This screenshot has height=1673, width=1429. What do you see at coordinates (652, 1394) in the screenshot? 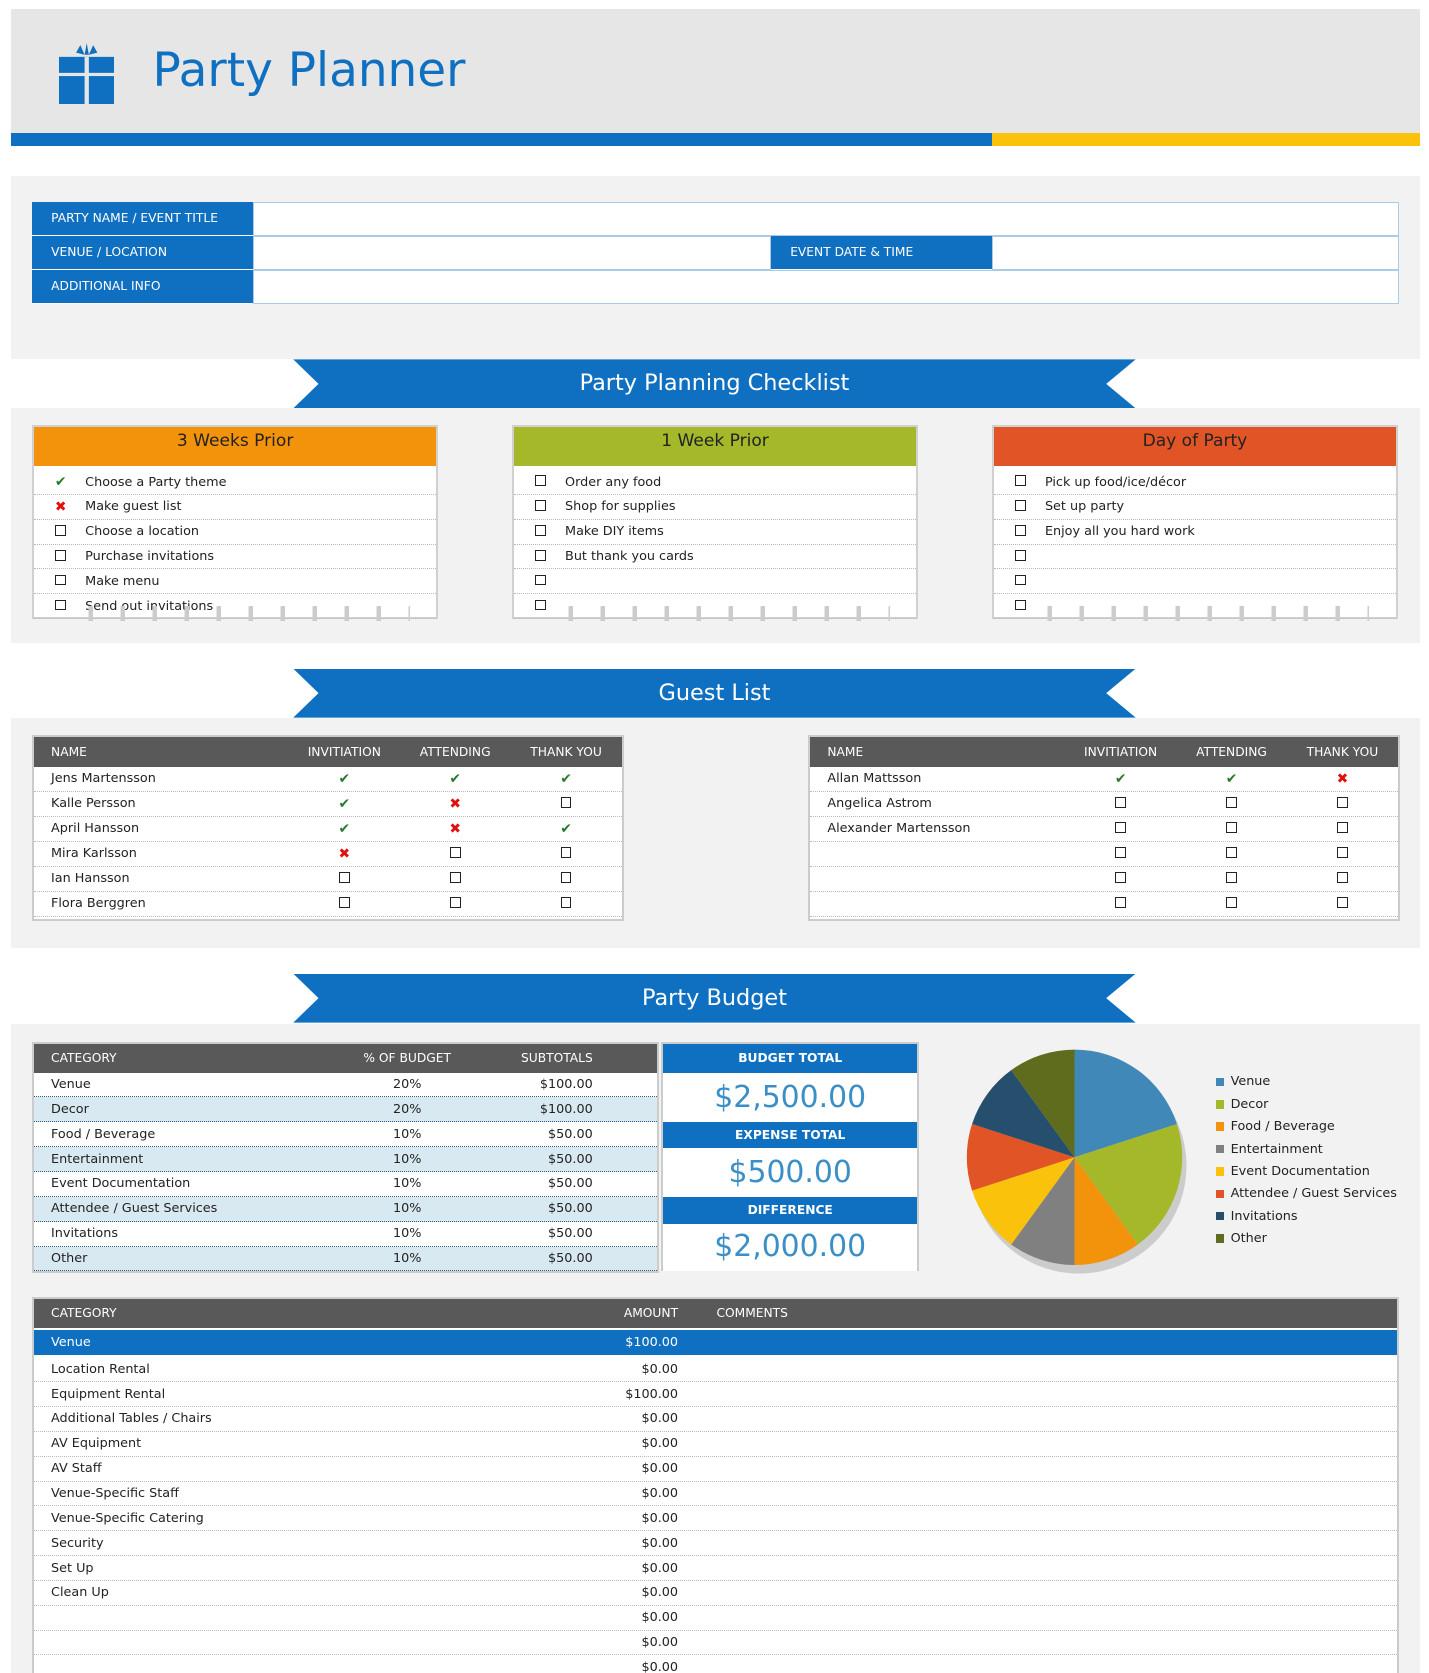
I see `detail-amount: $100.00` at bounding box center [652, 1394].